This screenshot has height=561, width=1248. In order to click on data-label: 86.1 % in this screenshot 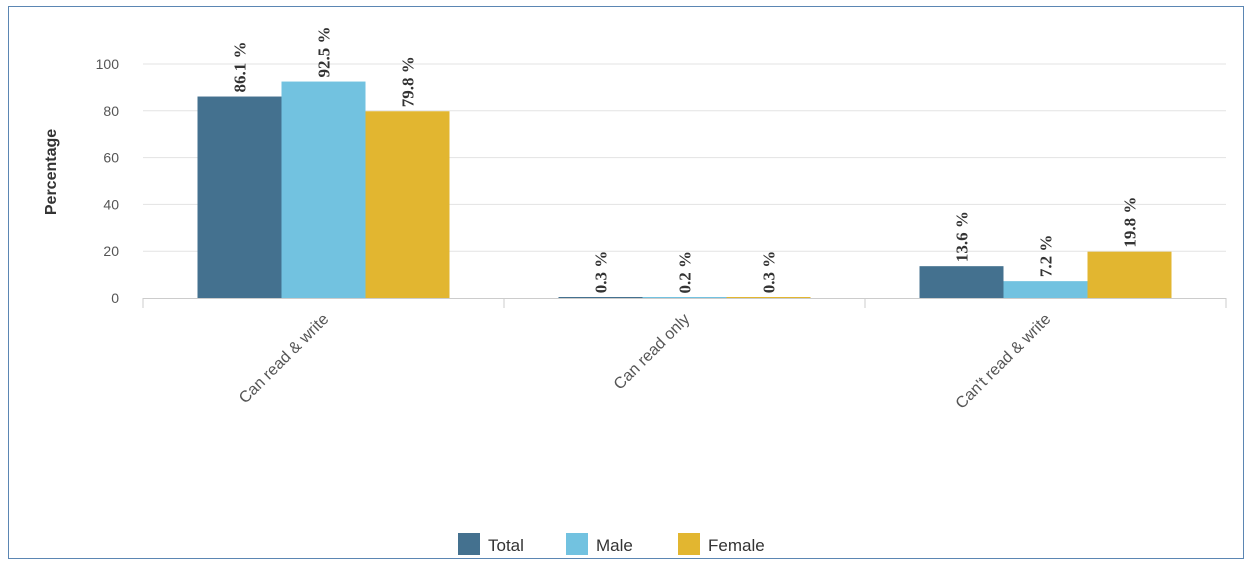, I will do `click(240, 67)`.